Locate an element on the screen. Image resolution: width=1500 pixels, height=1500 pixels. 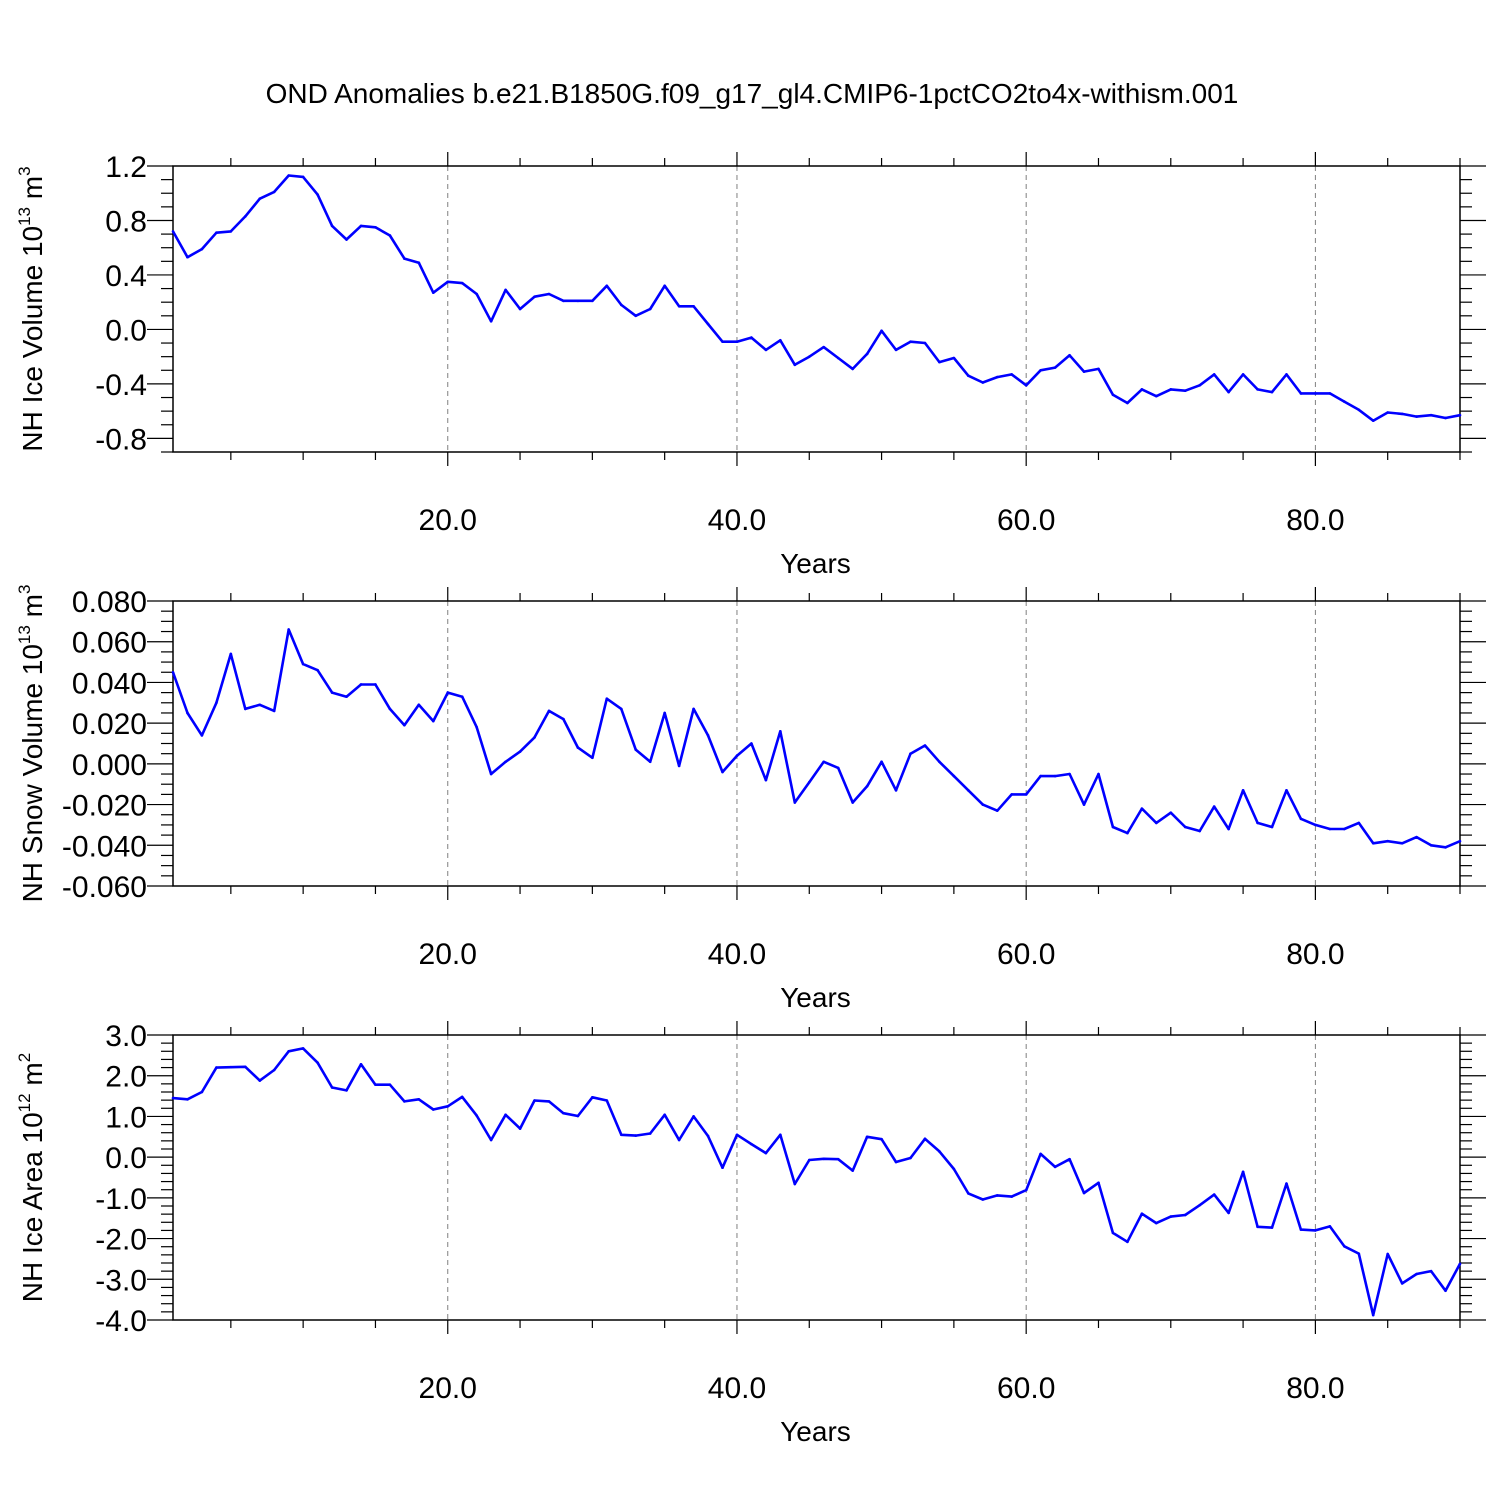
y-axis-label-superscript: 12 is located at coordinates (24, 1102).